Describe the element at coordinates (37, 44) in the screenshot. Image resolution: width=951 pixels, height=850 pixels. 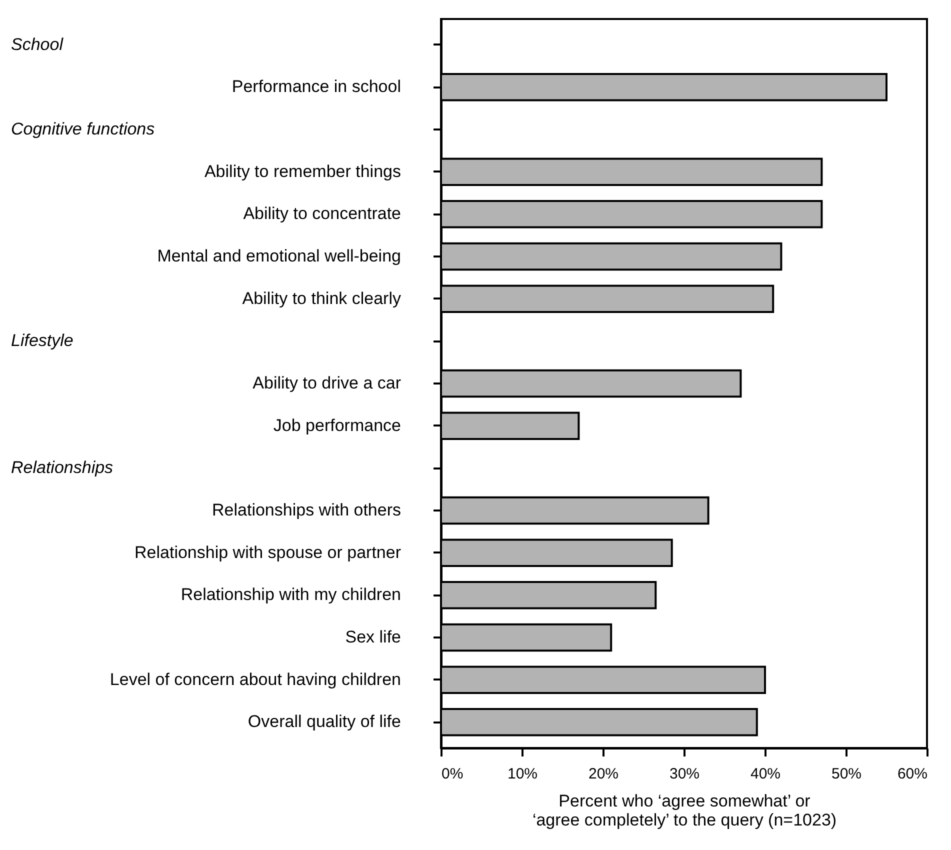
I see `text: School` at that location.